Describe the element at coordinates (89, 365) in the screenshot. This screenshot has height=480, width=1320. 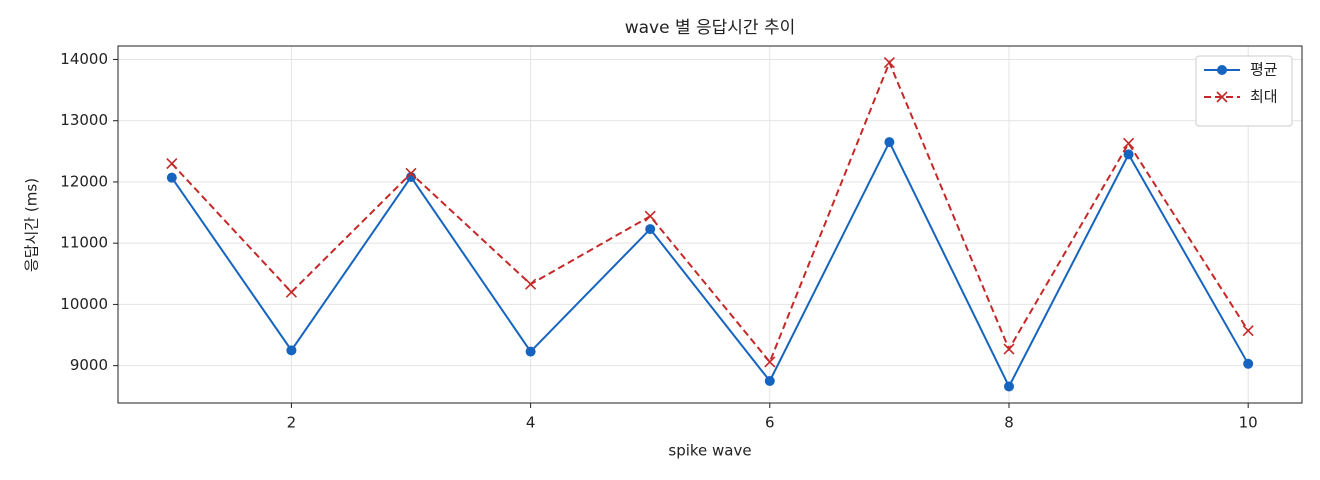
I see `y-tick-label: 9000` at that location.